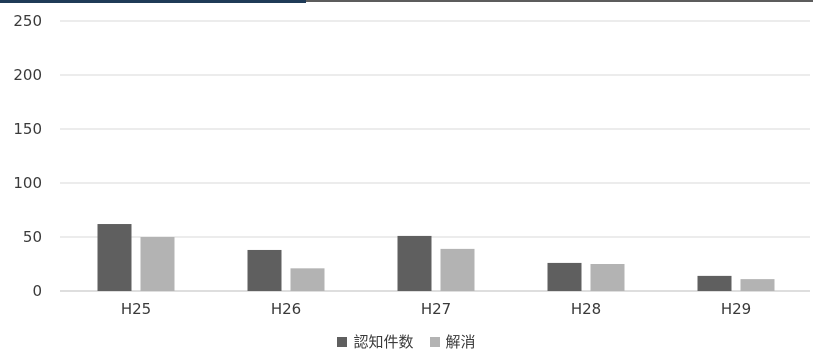 The image size is (813, 352). What do you see at coordinates (37, 291) in the screenshot?
I see `y-tick-label: 0` at bounding box center [37, 291].